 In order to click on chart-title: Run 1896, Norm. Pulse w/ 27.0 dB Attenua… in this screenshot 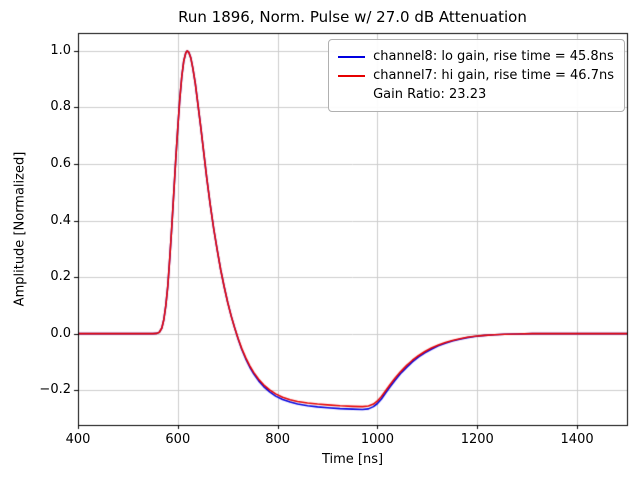, I will do `click(352, 17)`.